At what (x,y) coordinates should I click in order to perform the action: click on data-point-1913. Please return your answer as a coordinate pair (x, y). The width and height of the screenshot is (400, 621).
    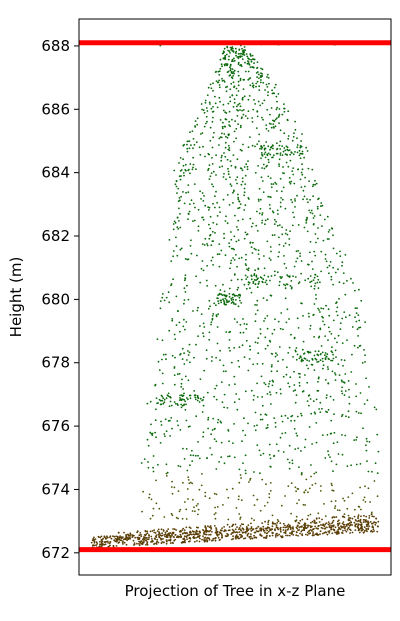
    Looking at the image, I should click on (236, 508).